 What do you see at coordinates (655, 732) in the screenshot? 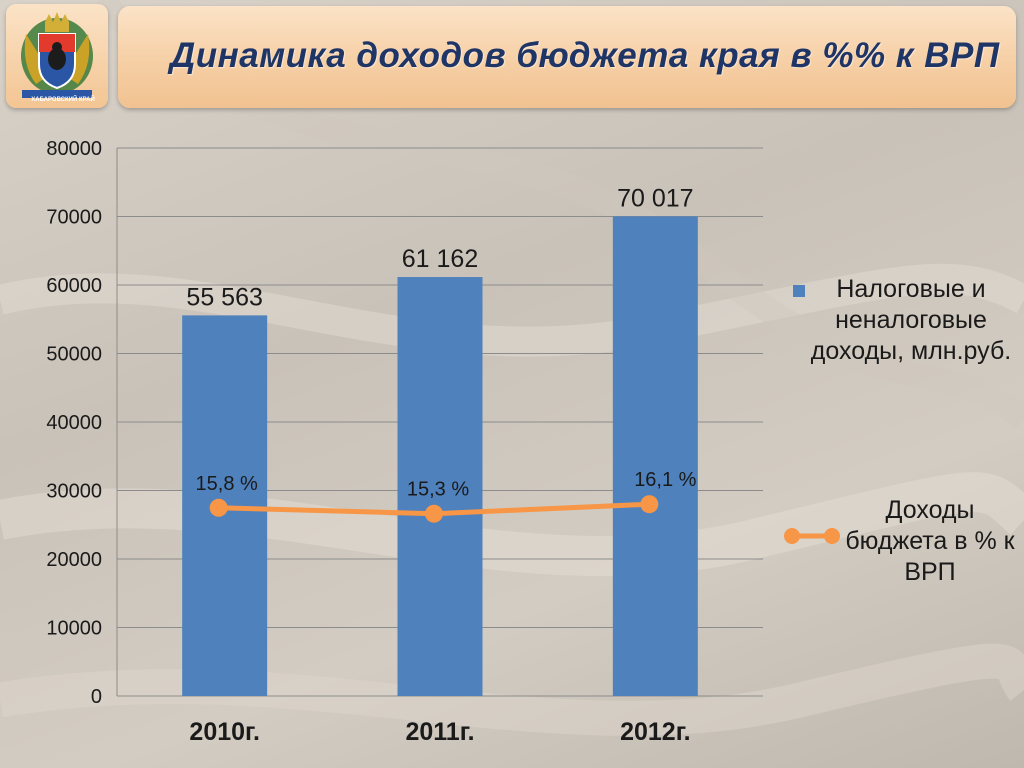
I see `x-tick-label: 2012г.` at bounding box center [655, 732].